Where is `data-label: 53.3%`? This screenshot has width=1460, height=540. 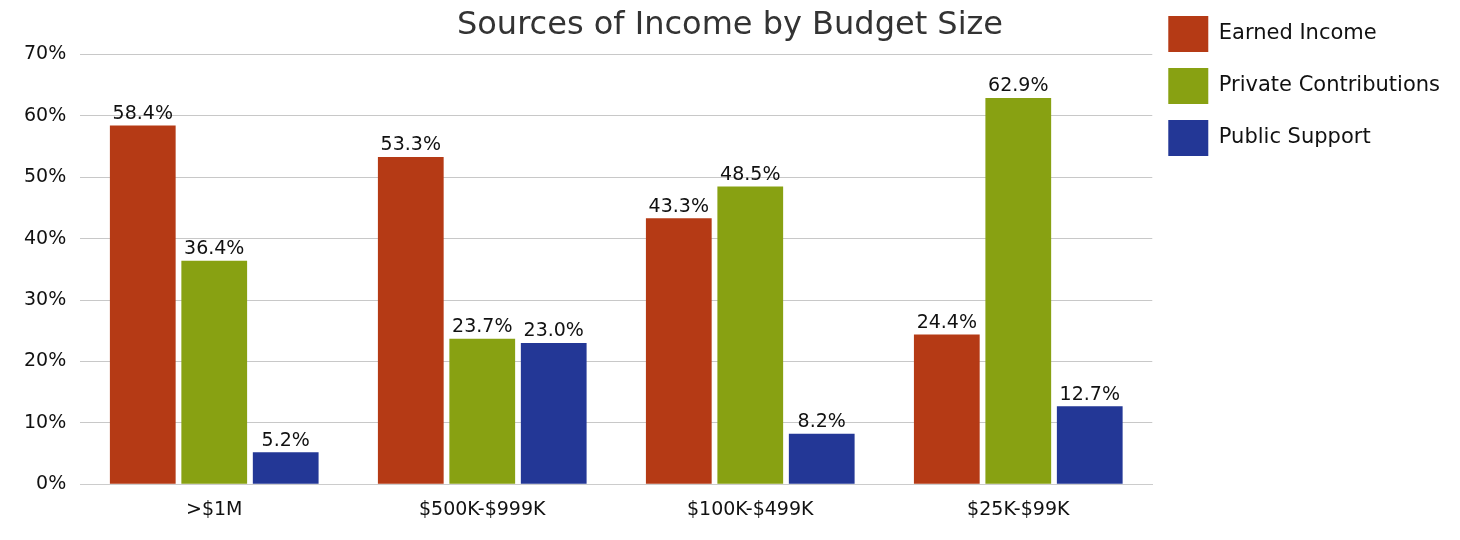 data-label: 53.3% is located at coordinates (410, 143).